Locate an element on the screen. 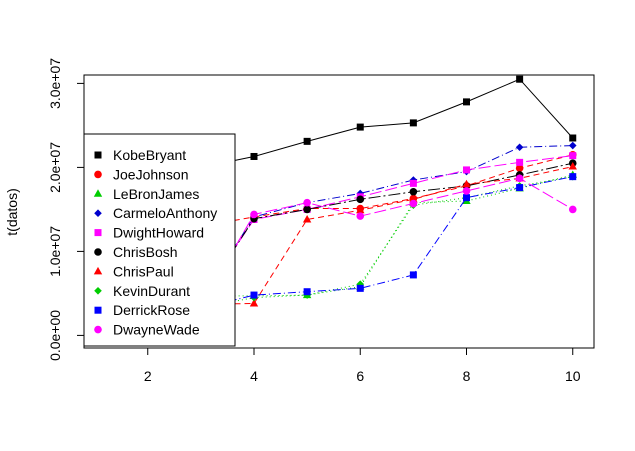  legend-item: LeBronJames is located at coordinates (146, 194).